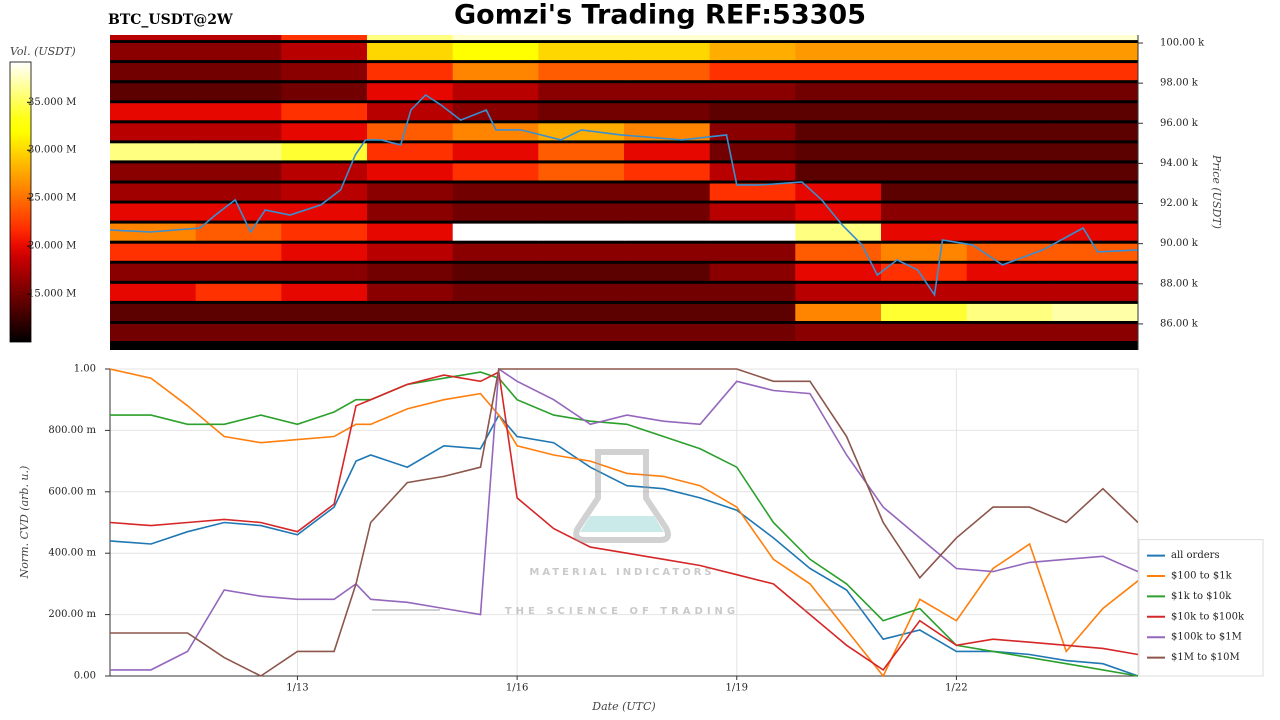  I want to click on y-tick-label: 800.00 m, so click(72, 430).